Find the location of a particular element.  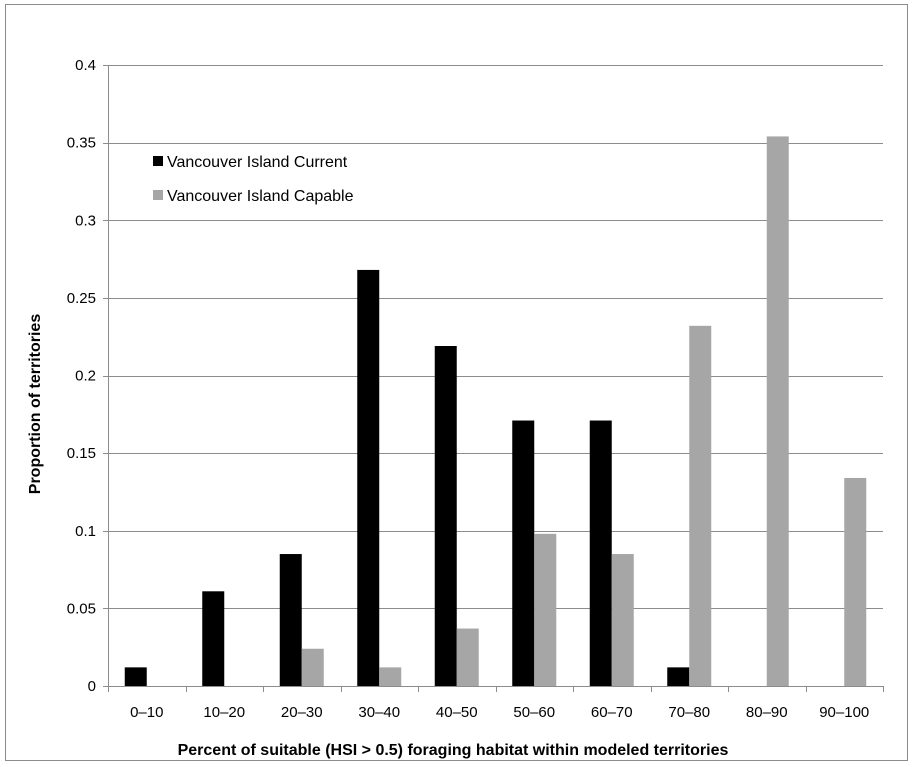

x-tick-label: 80–90 is located at coordinates (767, 712).